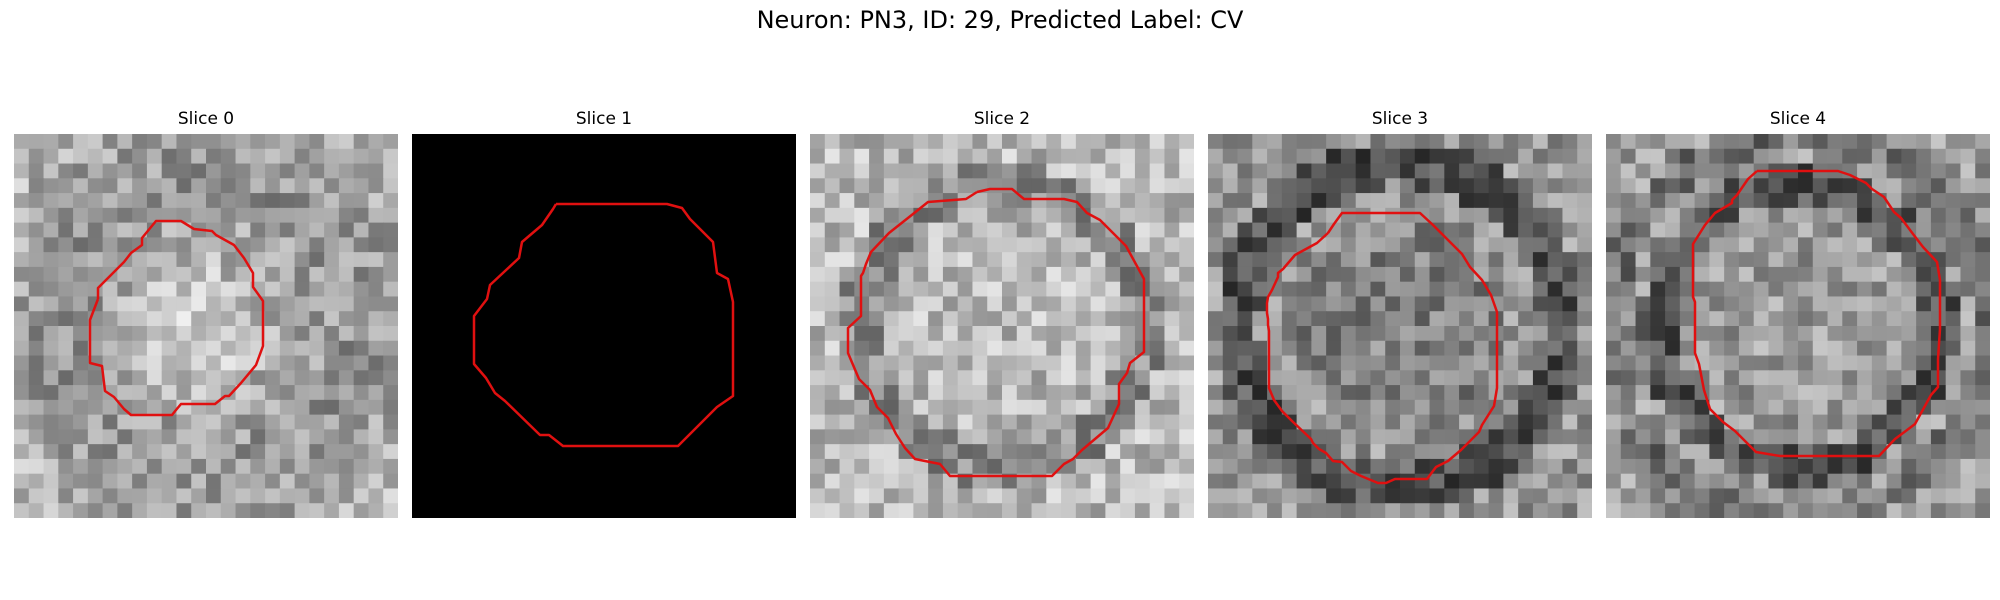  What do you see at coordinates (1000, 20) in the screenshot?
I see `figure-title: Neuron: PN3, ID: 29, Predicted Label: CV` at bounding box center [1000, 20].